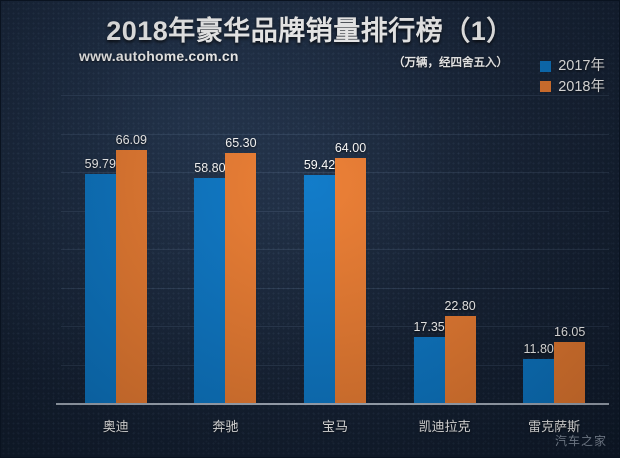 This screenshot has height=458, width=620. What do you see at coordinates (100, 280) in the screenshot?
I see `bar: 59.79` at bounding box center [100, 280].